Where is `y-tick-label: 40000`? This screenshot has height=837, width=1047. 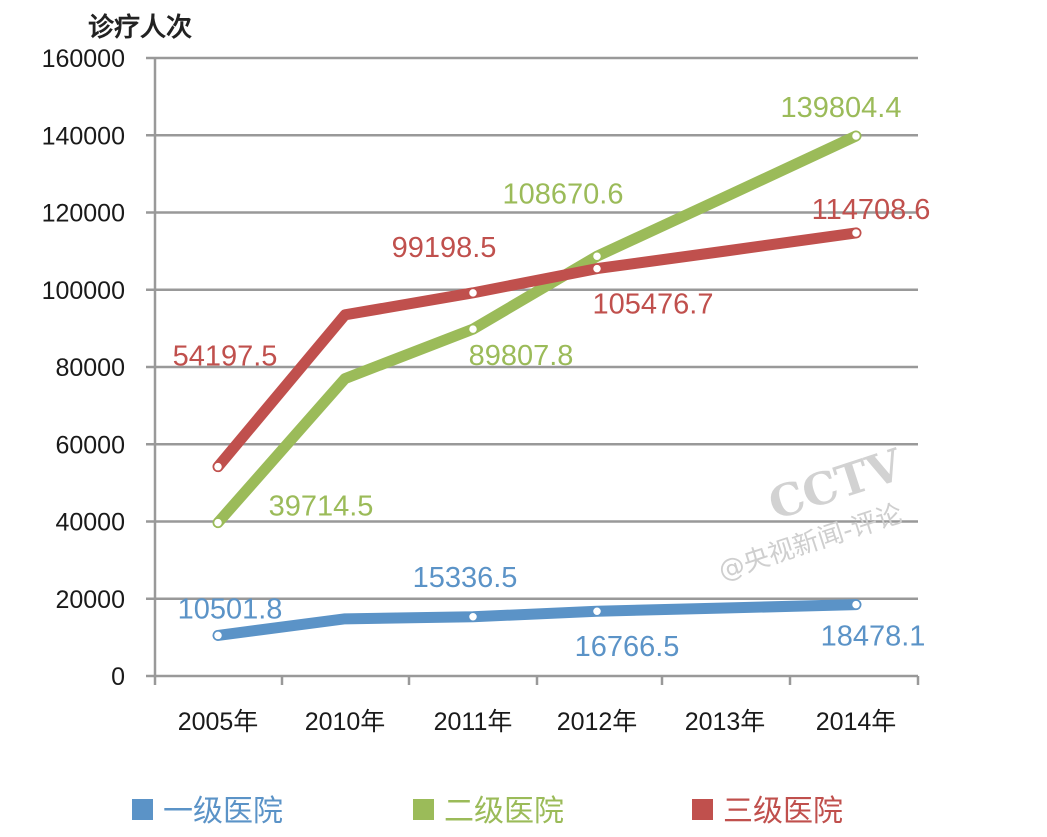
y-tick-label: 40000 is located at coordinates (90, 523).